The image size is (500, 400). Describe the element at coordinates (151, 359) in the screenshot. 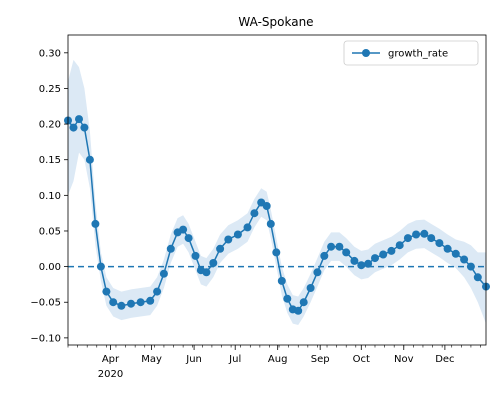

I see `x-tick-label: May` at that location.